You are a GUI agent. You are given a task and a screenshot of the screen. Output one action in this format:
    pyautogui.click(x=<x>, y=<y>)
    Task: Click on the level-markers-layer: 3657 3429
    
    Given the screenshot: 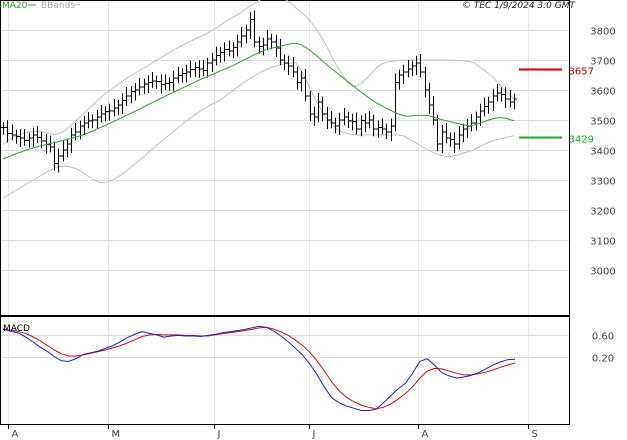 What is the action you would take?
    pyautogui.click(x=556, y=106)
    